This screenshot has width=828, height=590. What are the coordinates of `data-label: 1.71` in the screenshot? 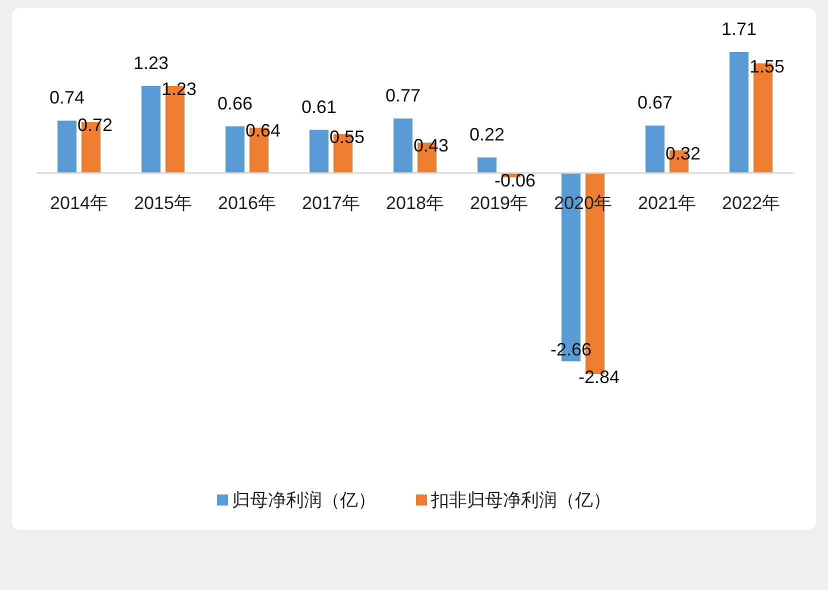 It's located at (739, 29).